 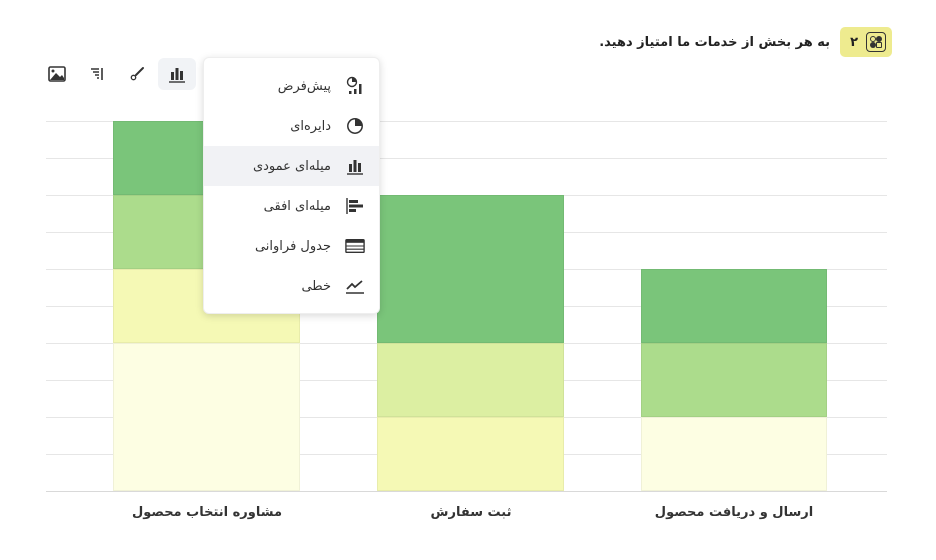 I want to click on default-chart-icon, so click(x=355, y=86).